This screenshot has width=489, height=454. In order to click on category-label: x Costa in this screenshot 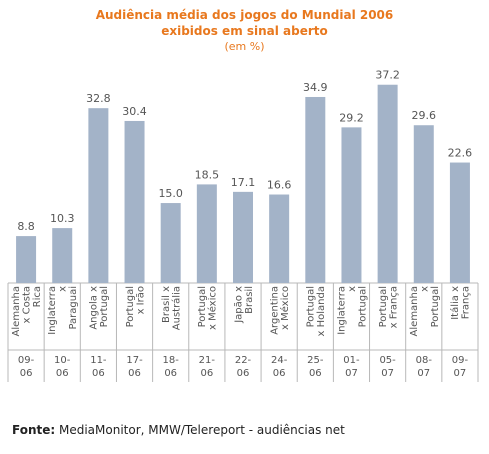, I will do `click(27, 304)`.